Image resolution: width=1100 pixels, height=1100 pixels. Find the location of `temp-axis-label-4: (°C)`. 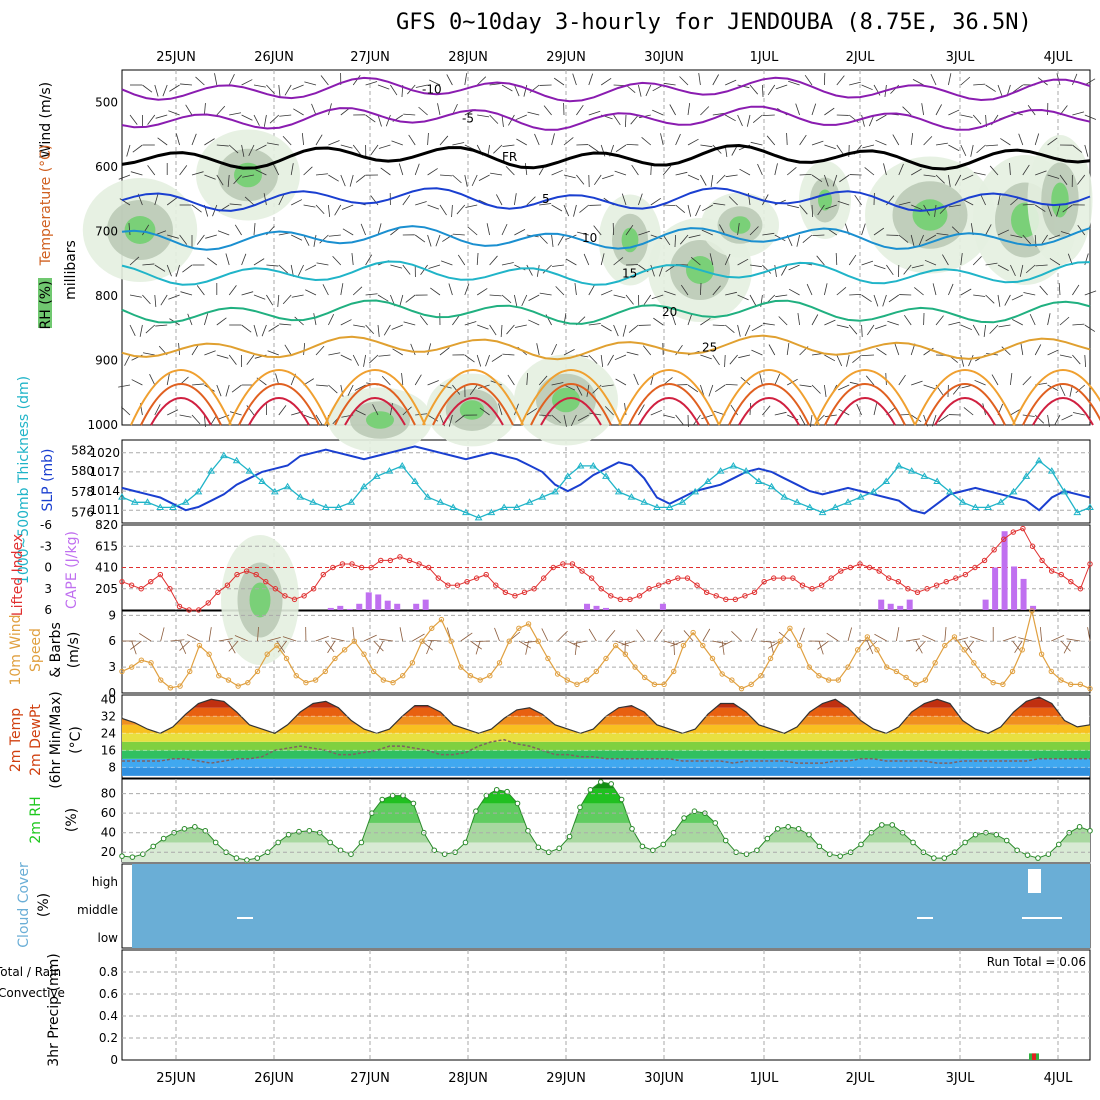

temp-axis-label-4: (°C) is located at coordinates (76, 740).